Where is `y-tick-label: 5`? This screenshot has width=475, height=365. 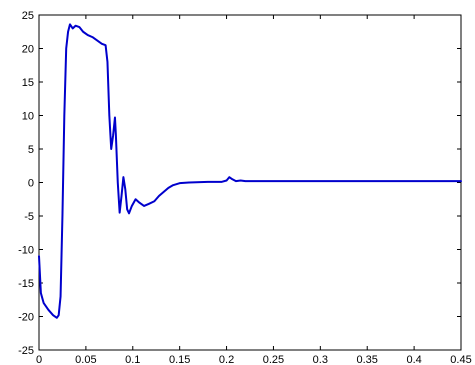
y-tick-label: 5 is located at coordinates (31, 150).